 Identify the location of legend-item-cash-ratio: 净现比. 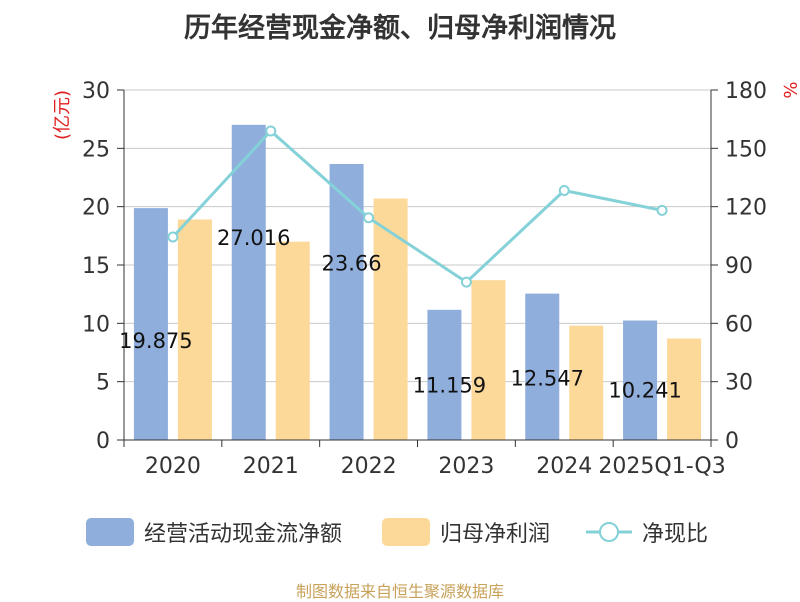
(646, 532).